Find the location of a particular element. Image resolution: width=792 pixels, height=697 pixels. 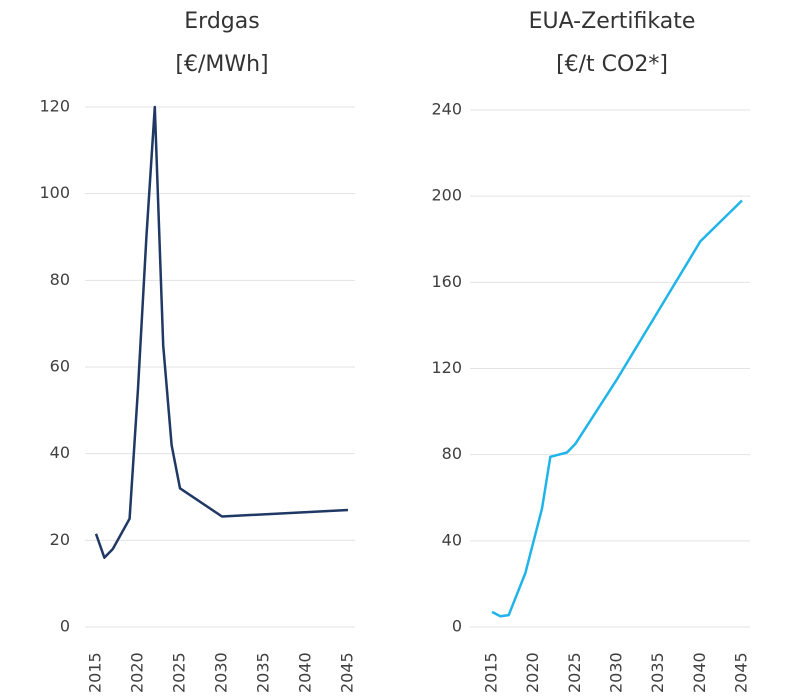

y-tick-label: 20 is located at coordinates (60, 539).